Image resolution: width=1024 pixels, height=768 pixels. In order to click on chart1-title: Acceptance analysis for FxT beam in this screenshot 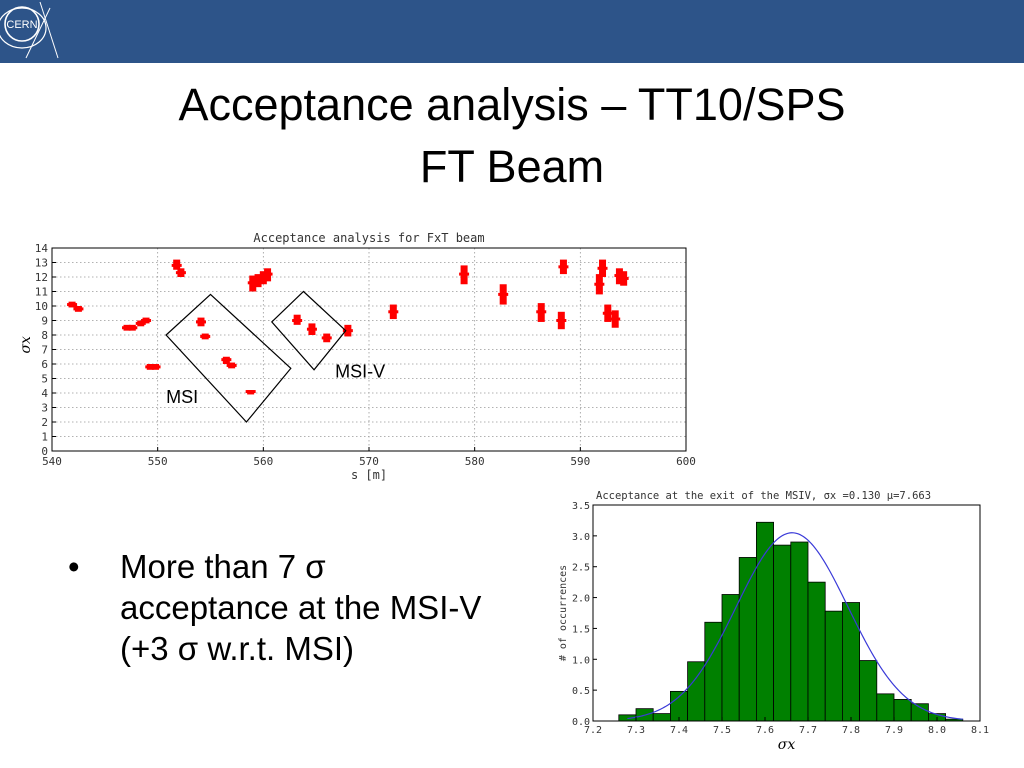, I will do `click(368, 238)`.